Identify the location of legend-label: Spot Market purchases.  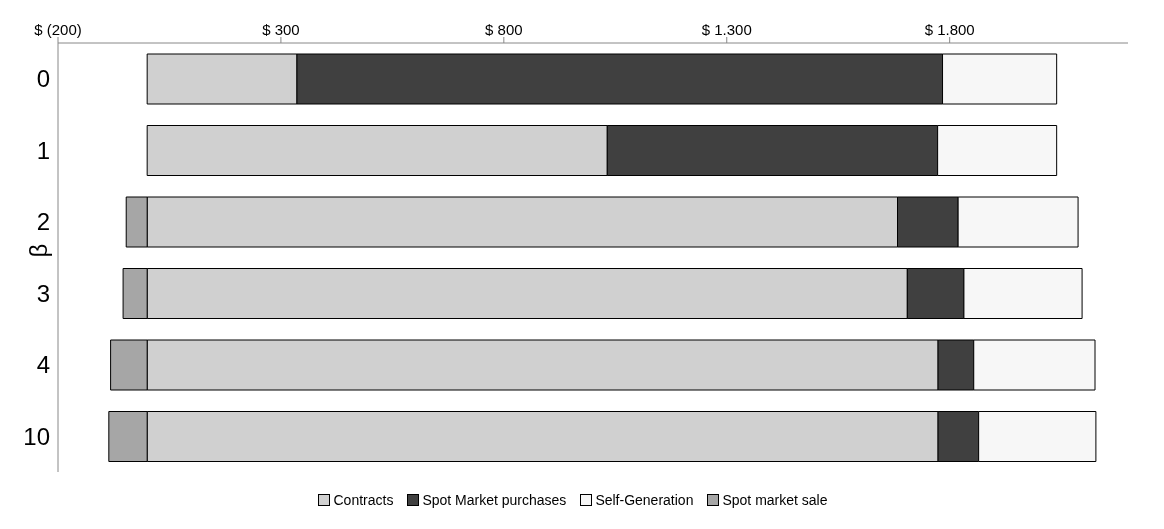
(494, 500).